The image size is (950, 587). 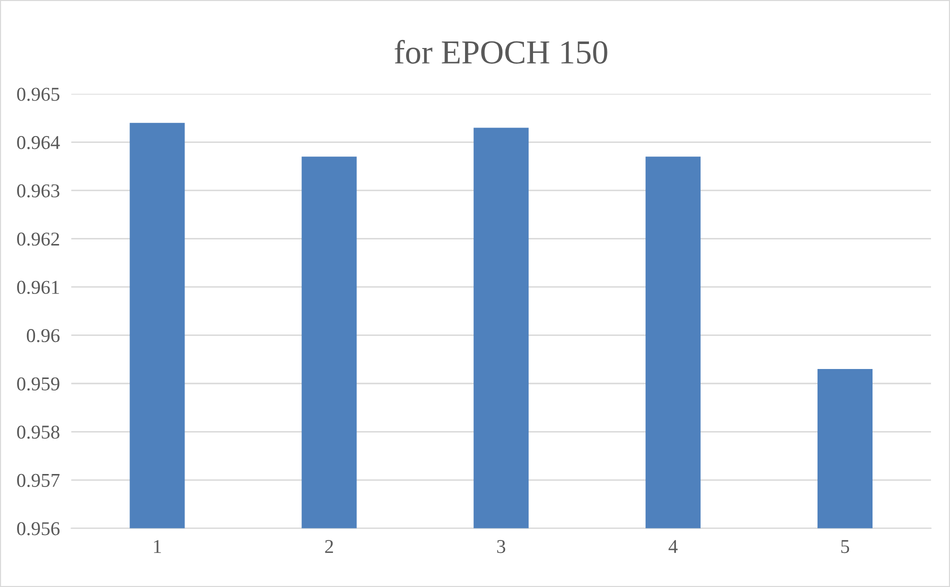 What do you see at coordinates (501, 52) in the screenshot?
I see `chart-title: for EPOCH 150` at bounding box center [501, 52].